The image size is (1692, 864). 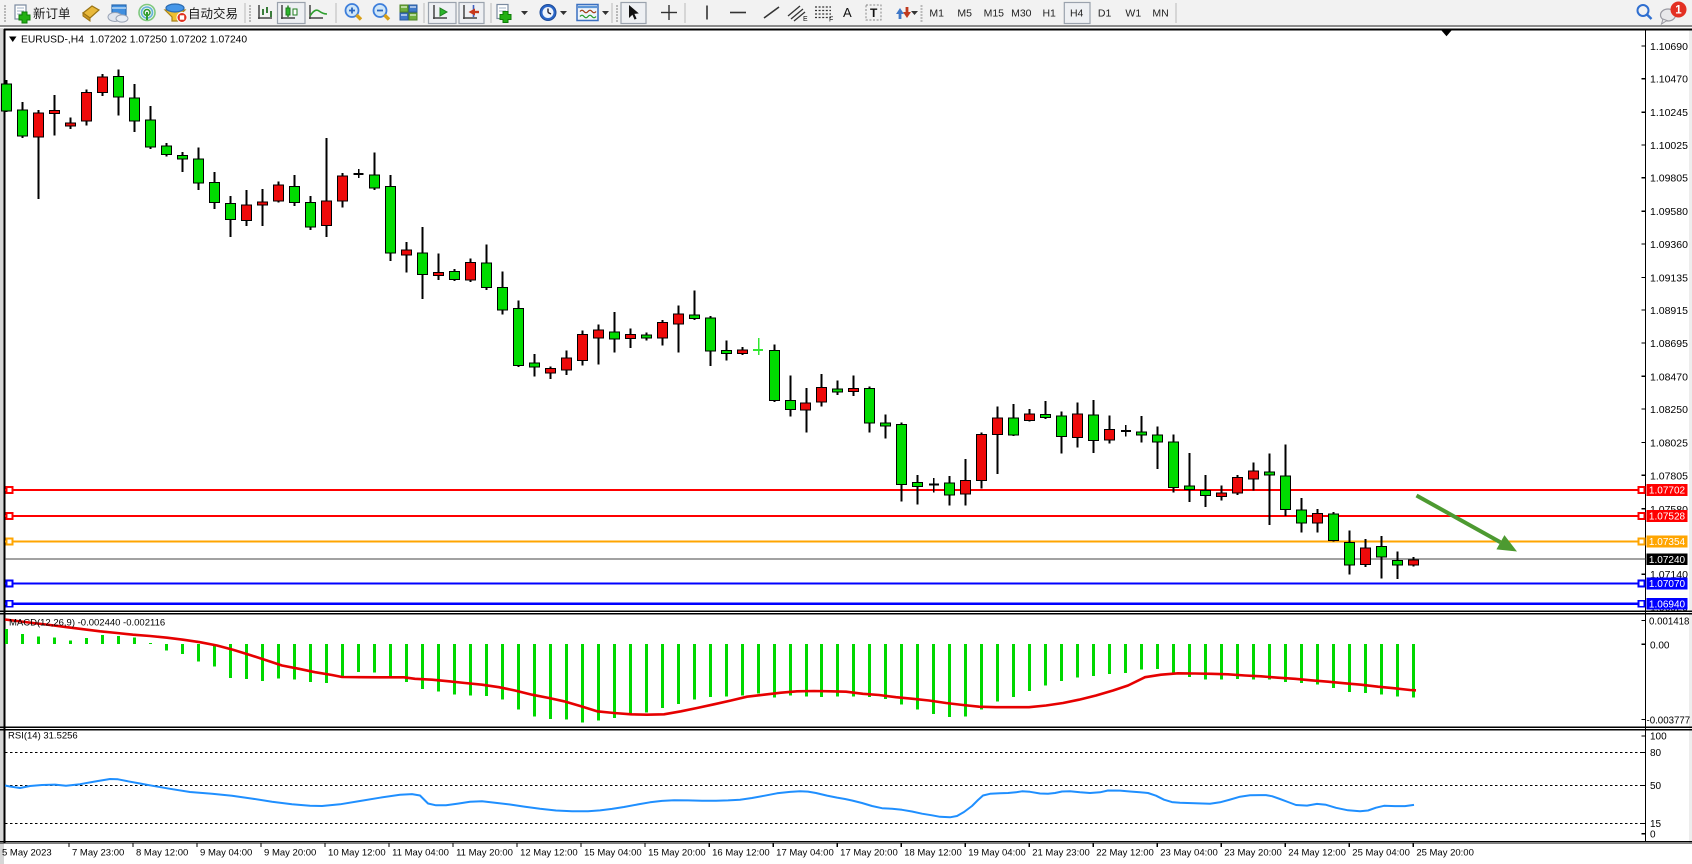 I want to click on svg-text: 1.07354, so click(x=1667, y=542).